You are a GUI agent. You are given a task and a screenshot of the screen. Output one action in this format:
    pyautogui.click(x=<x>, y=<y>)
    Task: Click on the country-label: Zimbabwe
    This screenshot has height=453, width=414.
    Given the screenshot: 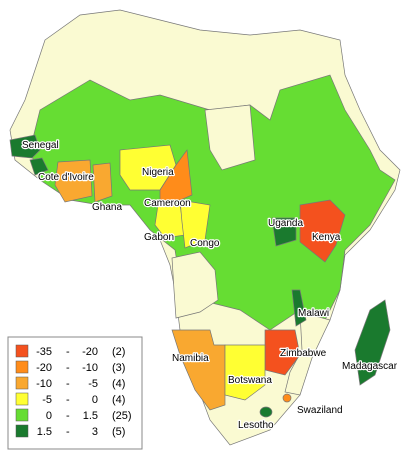 What is the action you would take?
    pyautogui.click(x=303, y=353)
    